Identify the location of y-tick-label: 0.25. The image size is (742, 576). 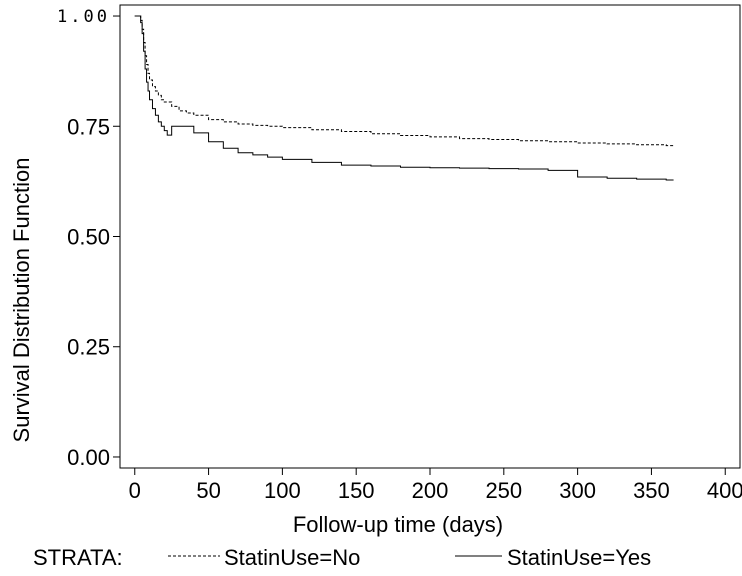
(88, 347).